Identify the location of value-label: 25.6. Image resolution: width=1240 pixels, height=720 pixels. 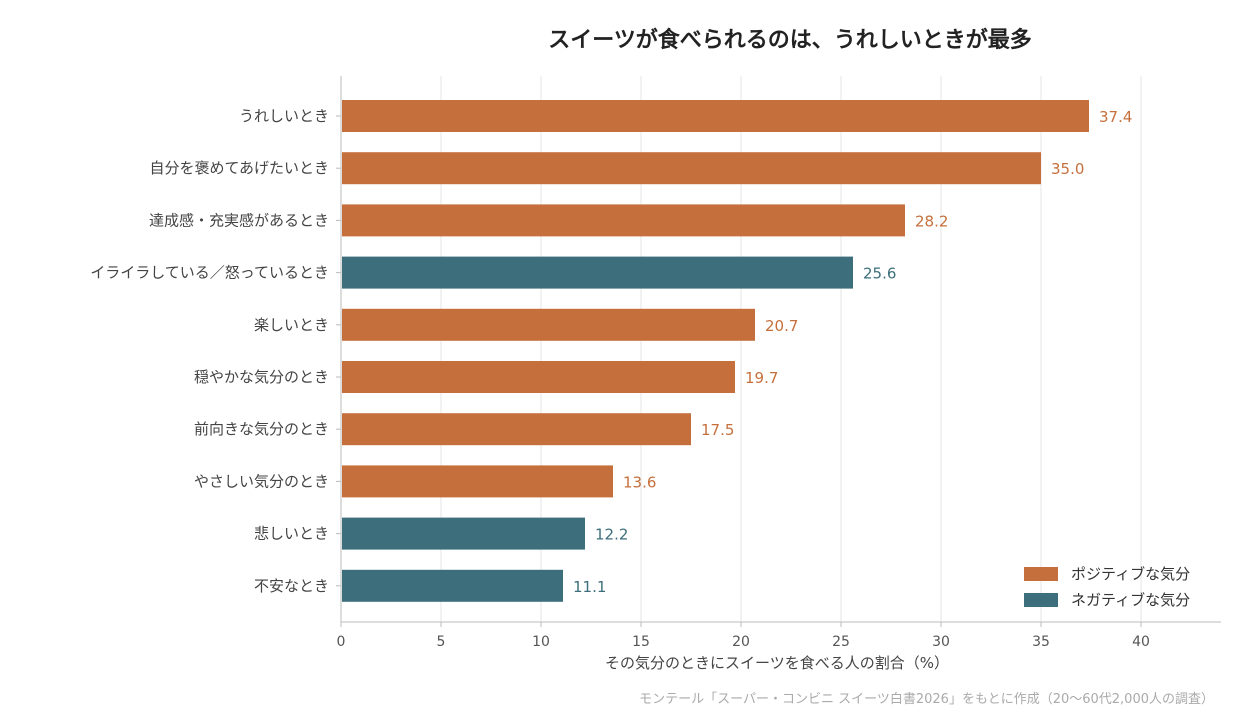
(879, 274).